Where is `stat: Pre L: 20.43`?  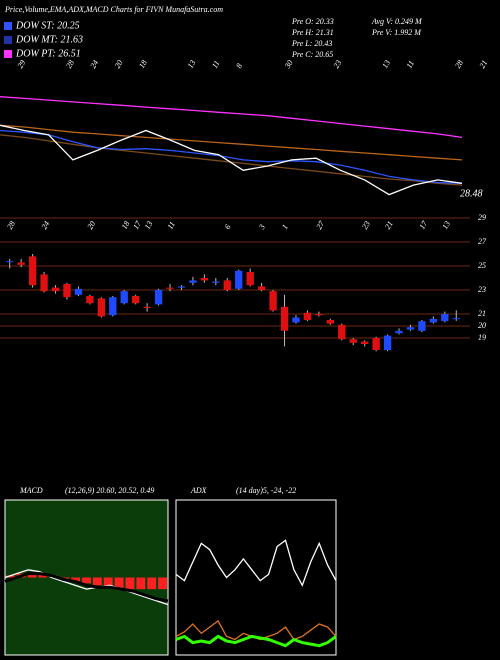
stat: Pre L: 20.43 is located at coordinates (311, 43).